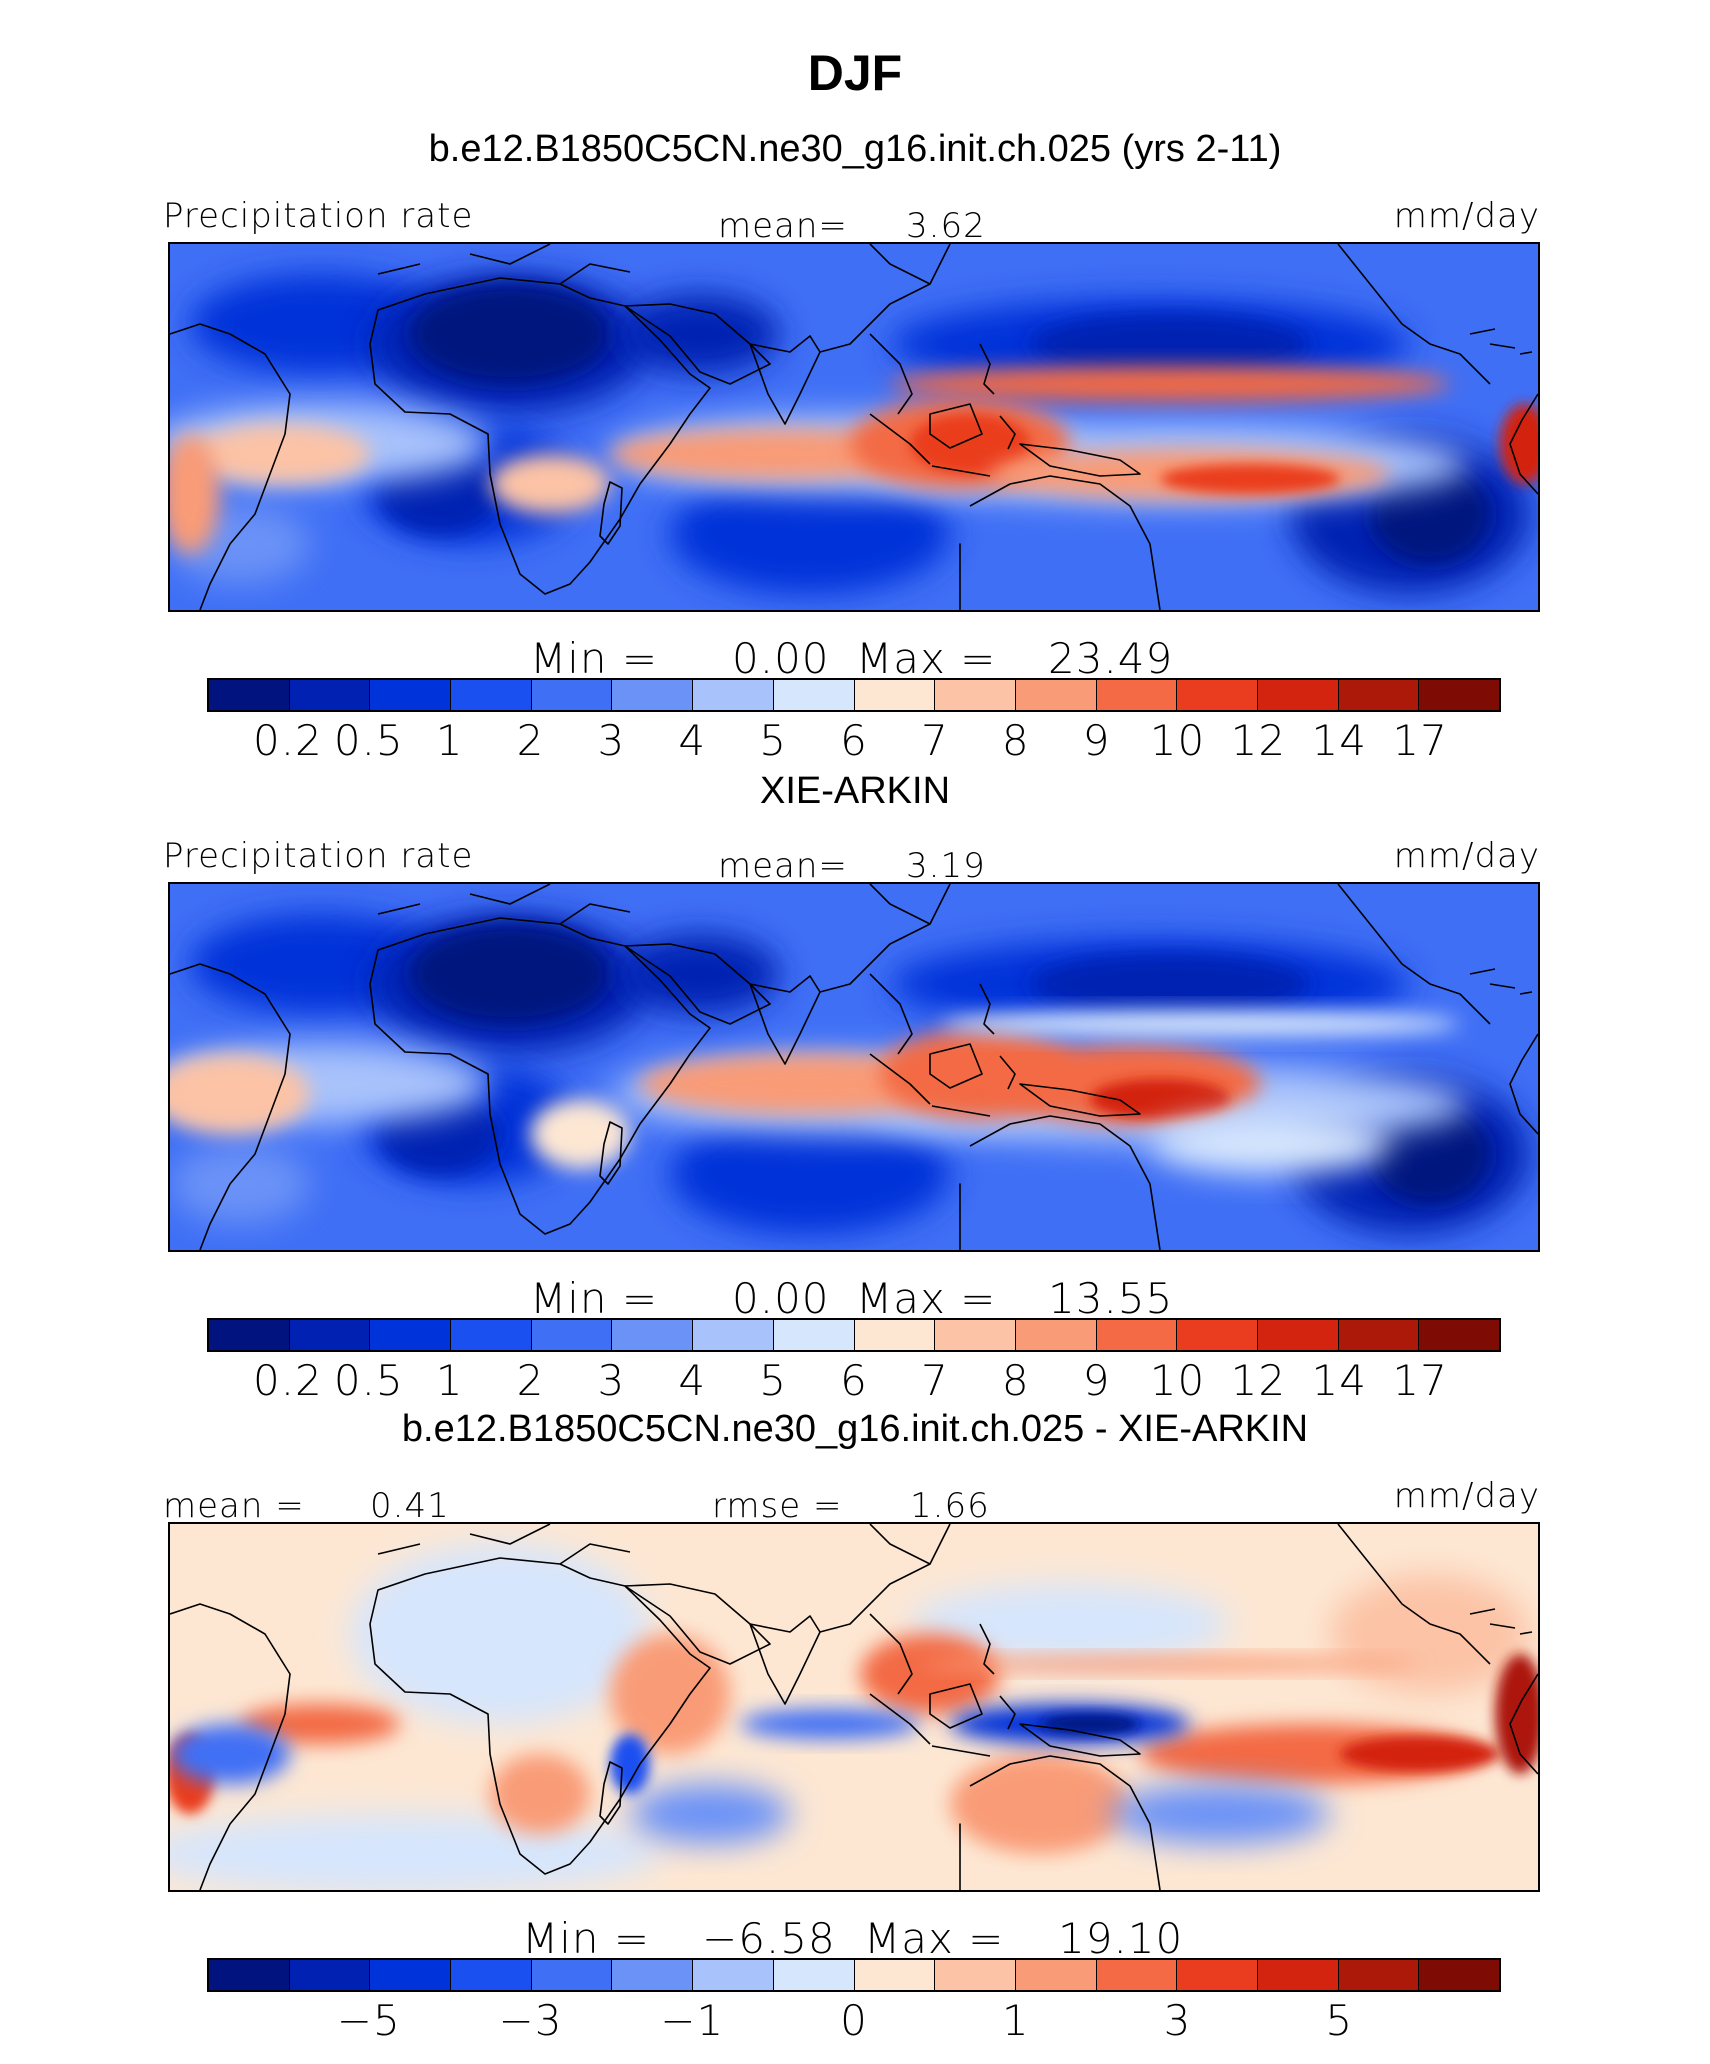 The image size is (1710, 2064). Describe the element at coordinates (240, 1184) in the screenshot. I see `south-atlantic-moist` at that location.